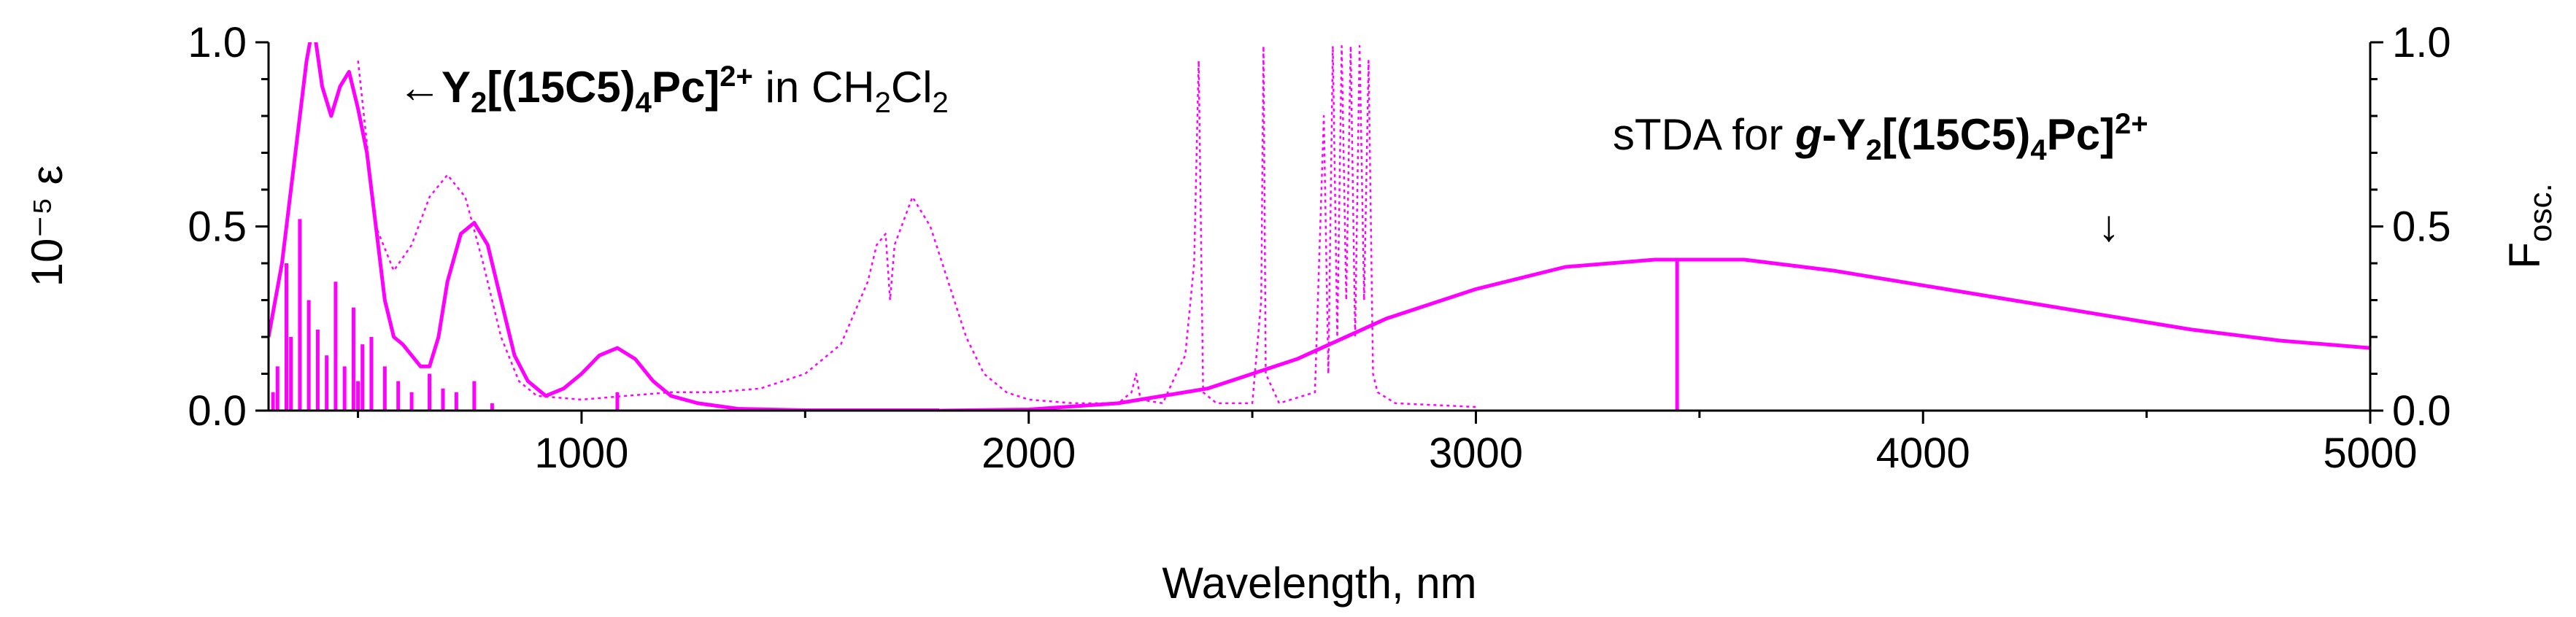  Describe the element at coordinates (456, 87) in the screenshot. I see `experimental-formula-y: Y` at that location.